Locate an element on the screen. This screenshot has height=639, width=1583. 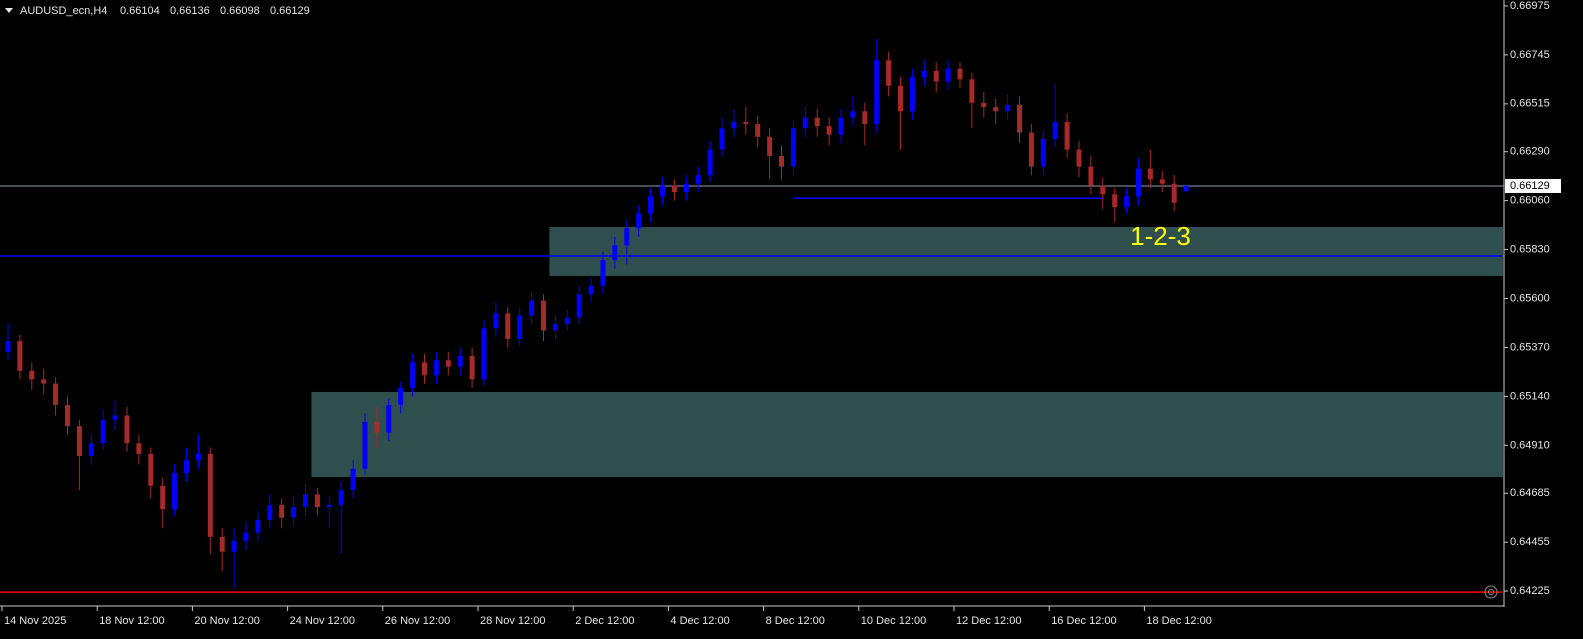
y-tick-label: 0.64455 is located at coordinates (1530, 542).